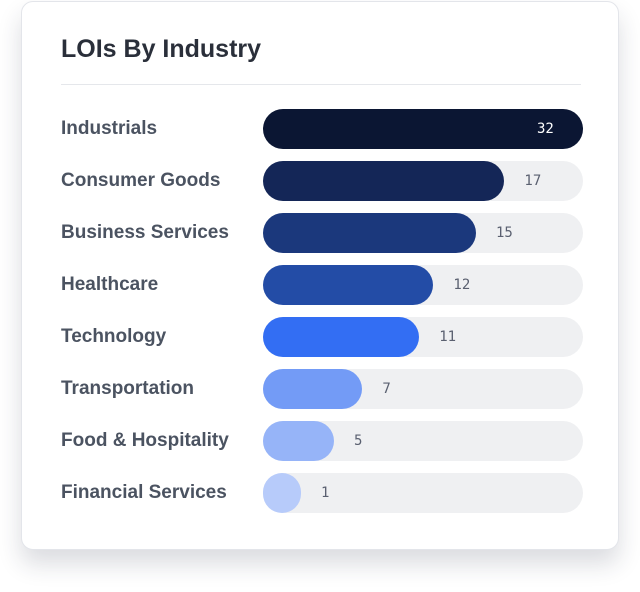 The width and height of the screenshot is (640, 592). What do you see at coordinates (358, 441) in the screenshot?
I see `value-label: 5` at bounding box center [358, 441].